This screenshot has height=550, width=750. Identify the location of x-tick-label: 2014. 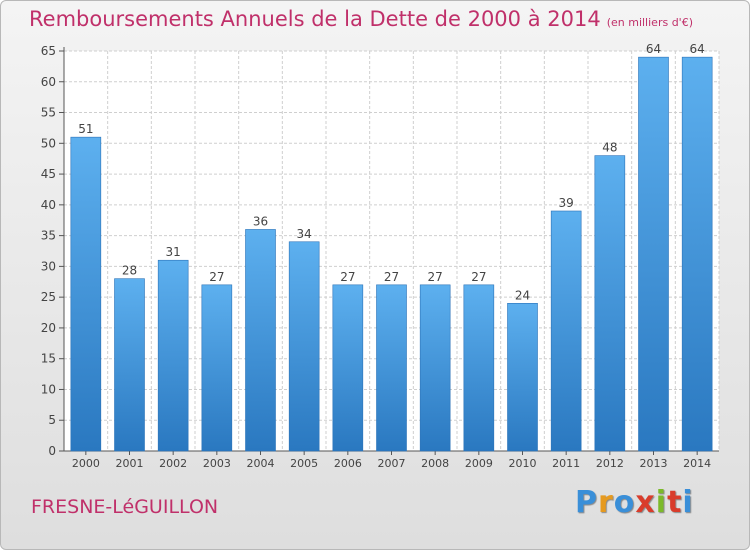
(697, 463).